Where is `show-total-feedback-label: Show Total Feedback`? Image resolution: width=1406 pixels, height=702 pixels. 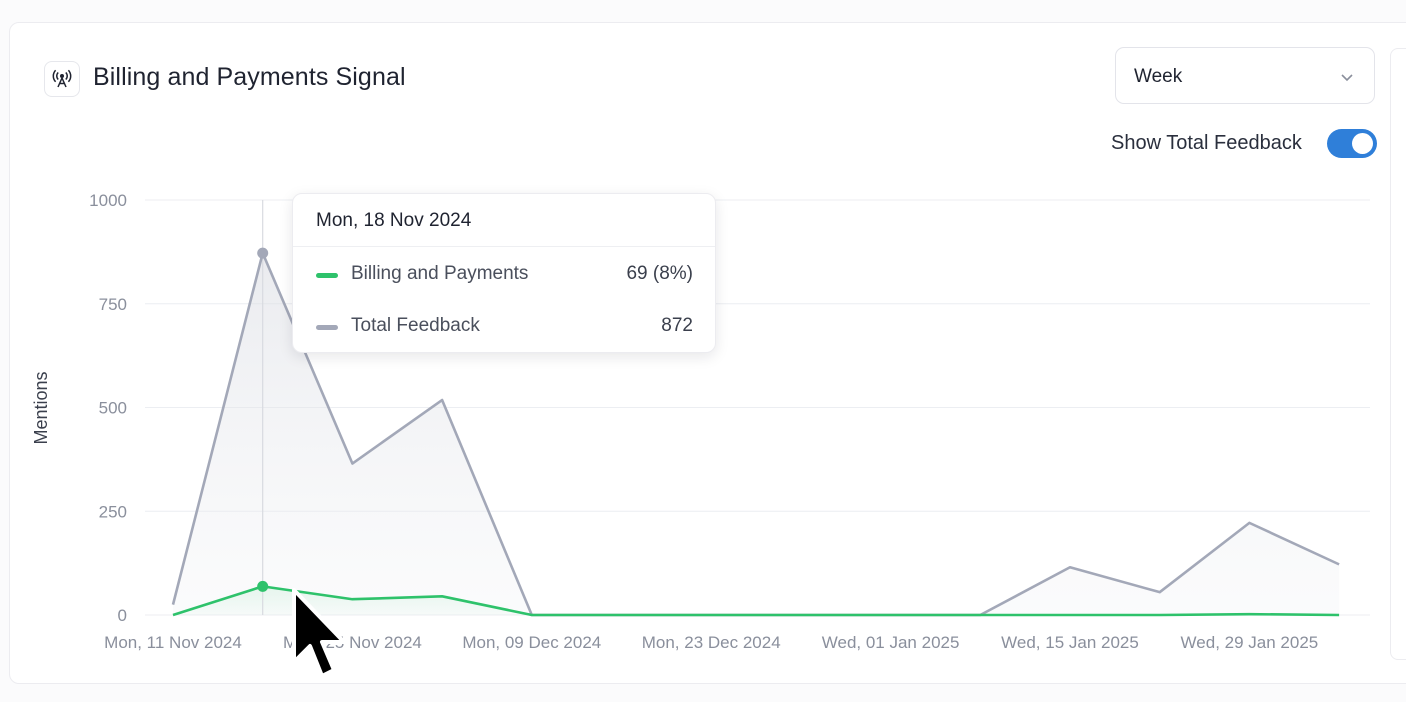 show-total-feedback-label: Show Total Feedback is located at coordinates (1206, 143).